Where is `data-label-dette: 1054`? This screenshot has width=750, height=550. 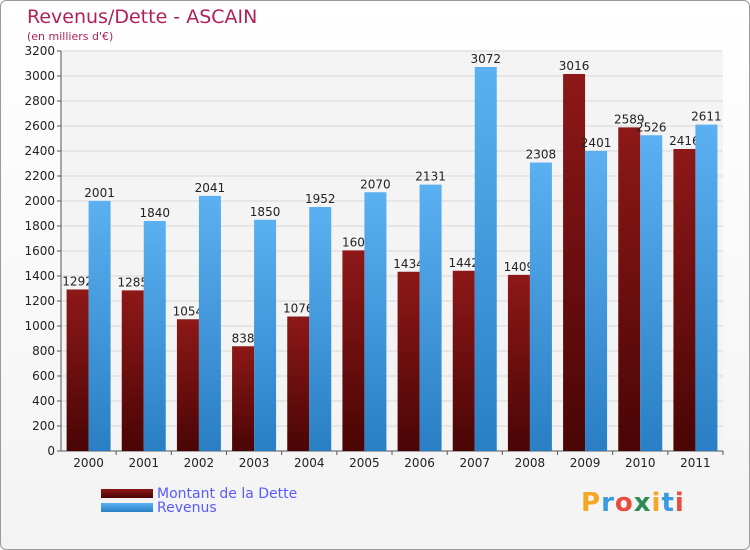 data-label-dette: 1054 is located at coordinates (188, 311).